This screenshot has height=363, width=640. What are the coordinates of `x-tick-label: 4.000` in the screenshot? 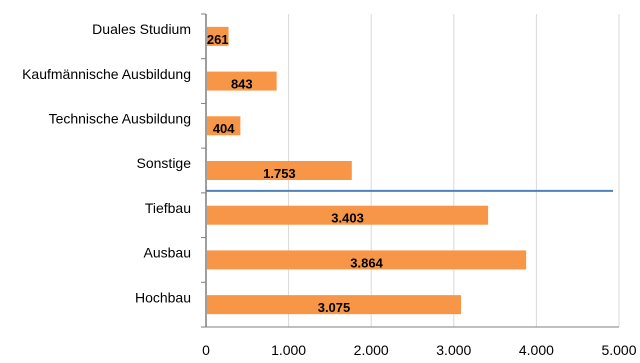 It's located at (536, 350).